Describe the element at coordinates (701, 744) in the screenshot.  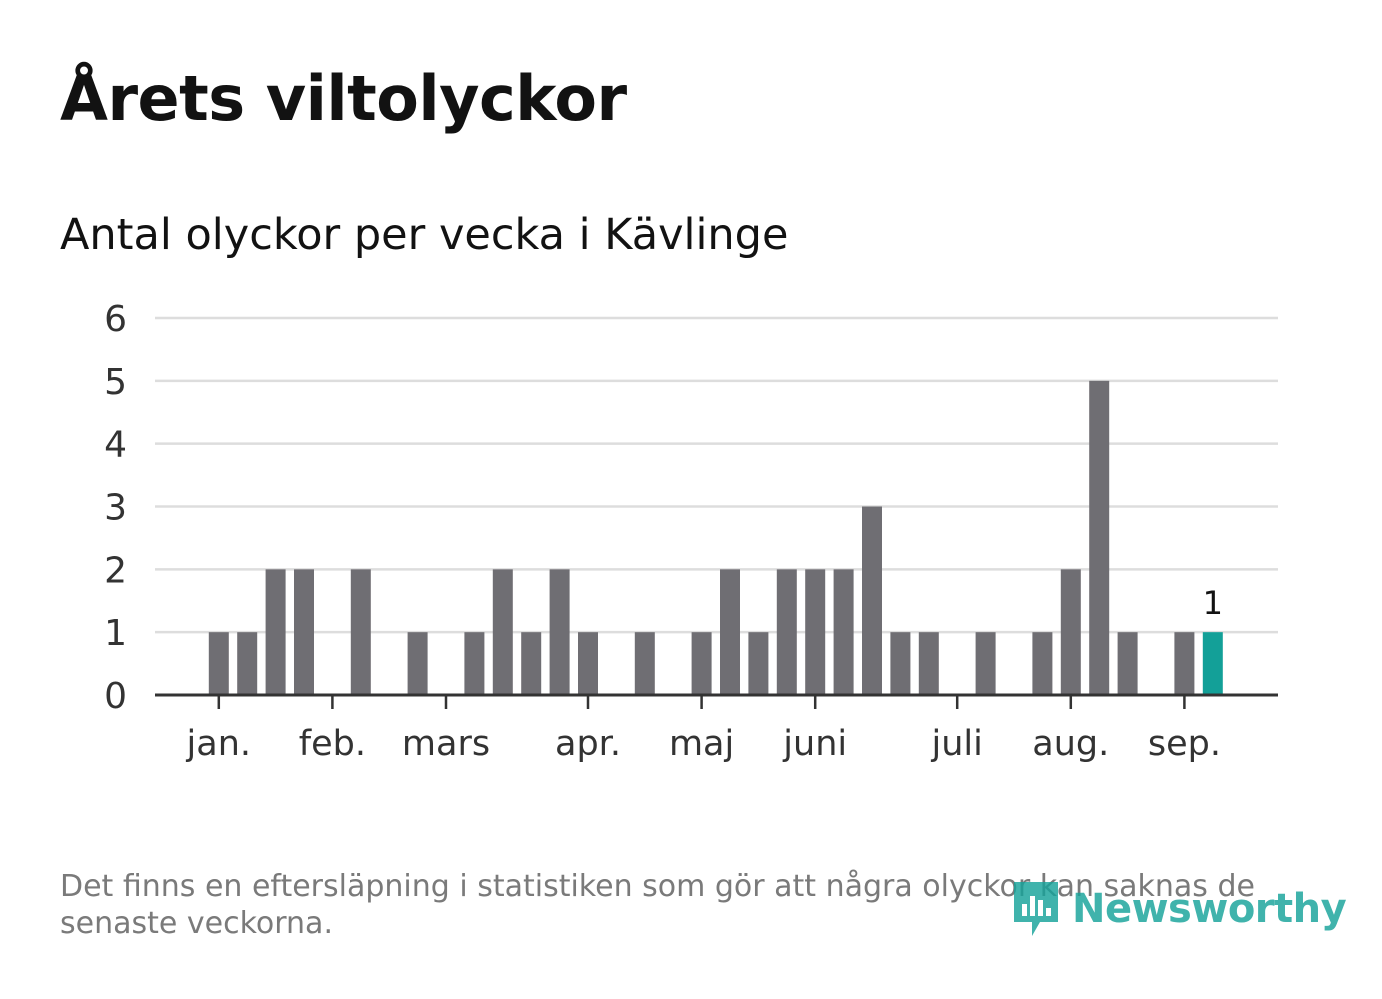
I see `x-tick-label: maj` at that location.